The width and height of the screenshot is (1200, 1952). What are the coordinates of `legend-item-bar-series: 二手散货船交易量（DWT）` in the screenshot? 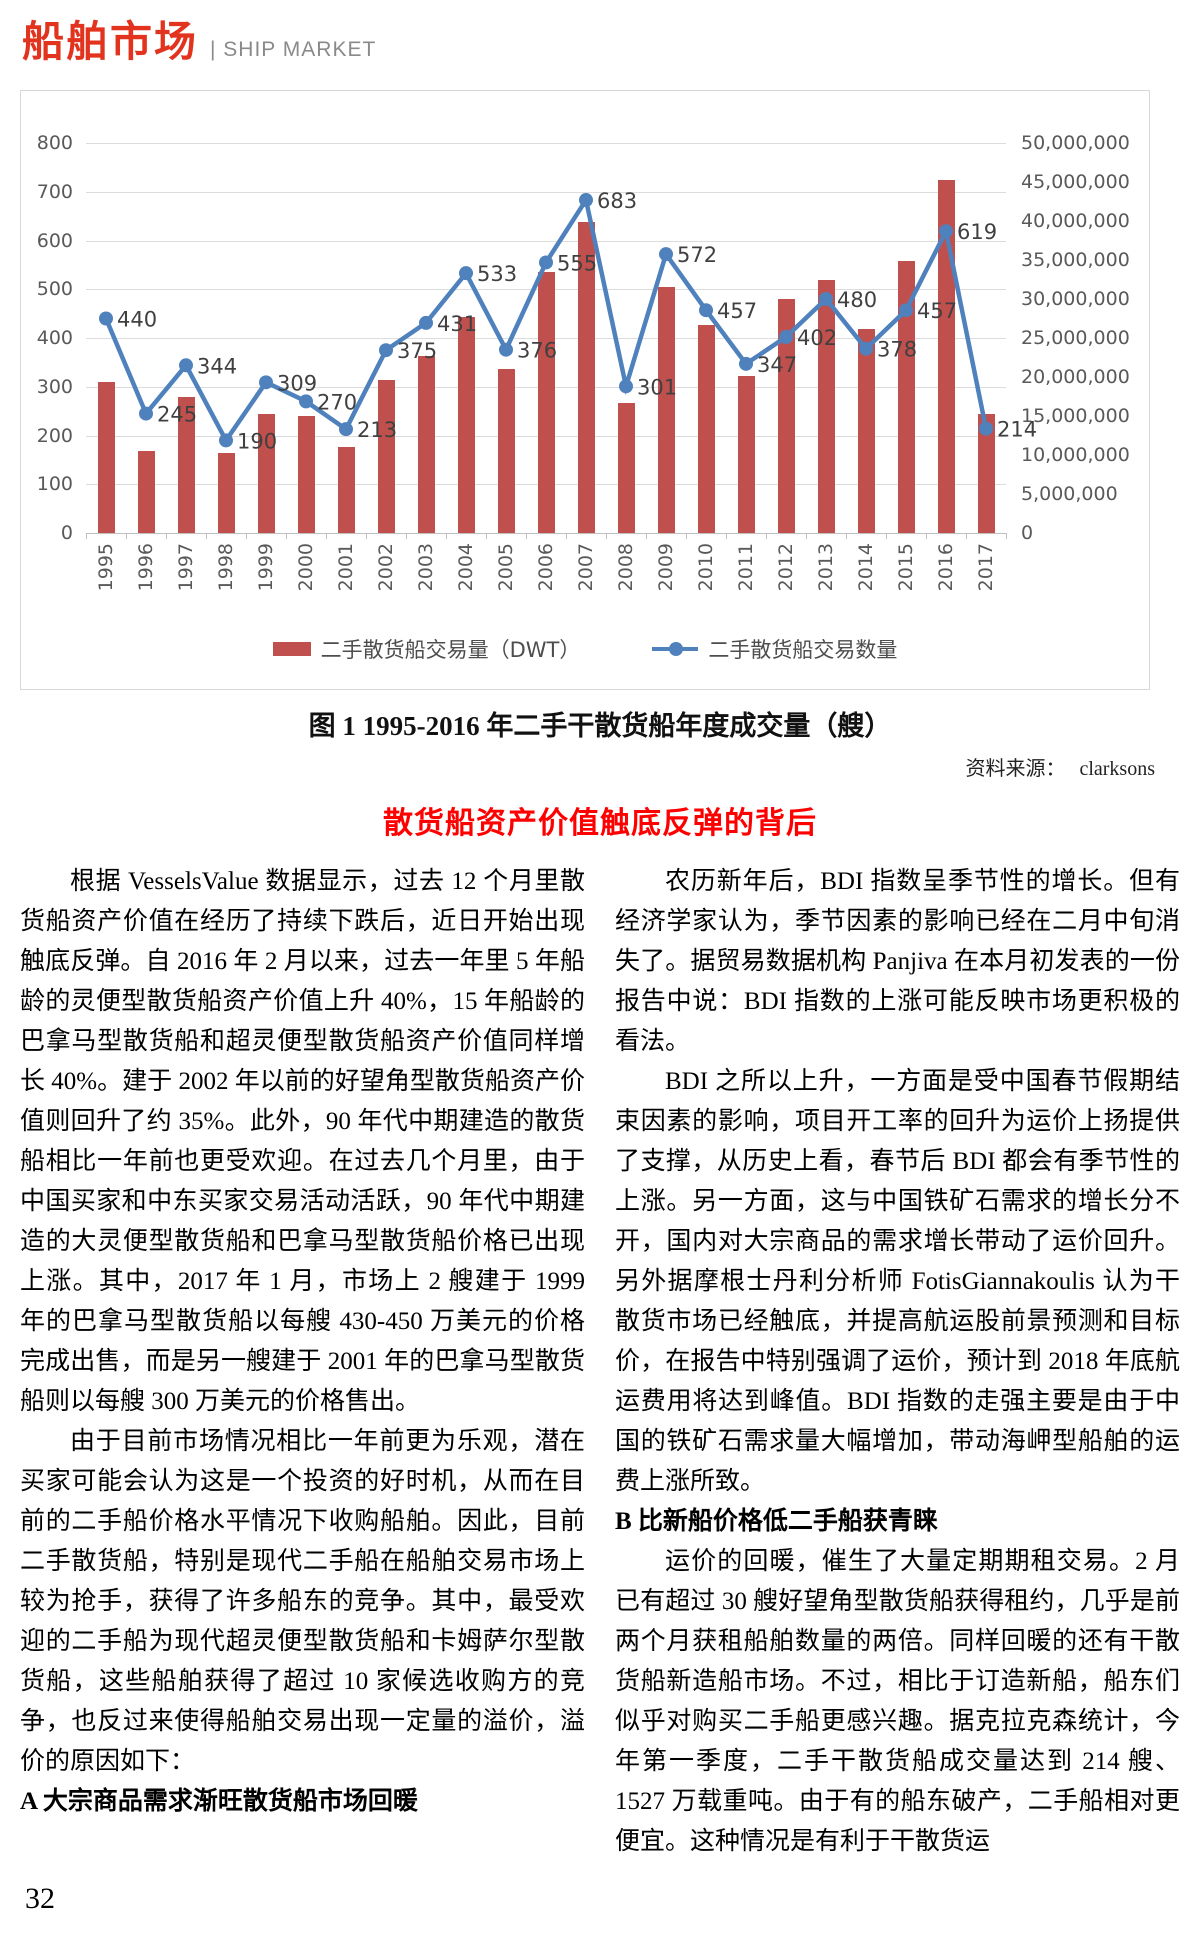 It's located at (426, 649).